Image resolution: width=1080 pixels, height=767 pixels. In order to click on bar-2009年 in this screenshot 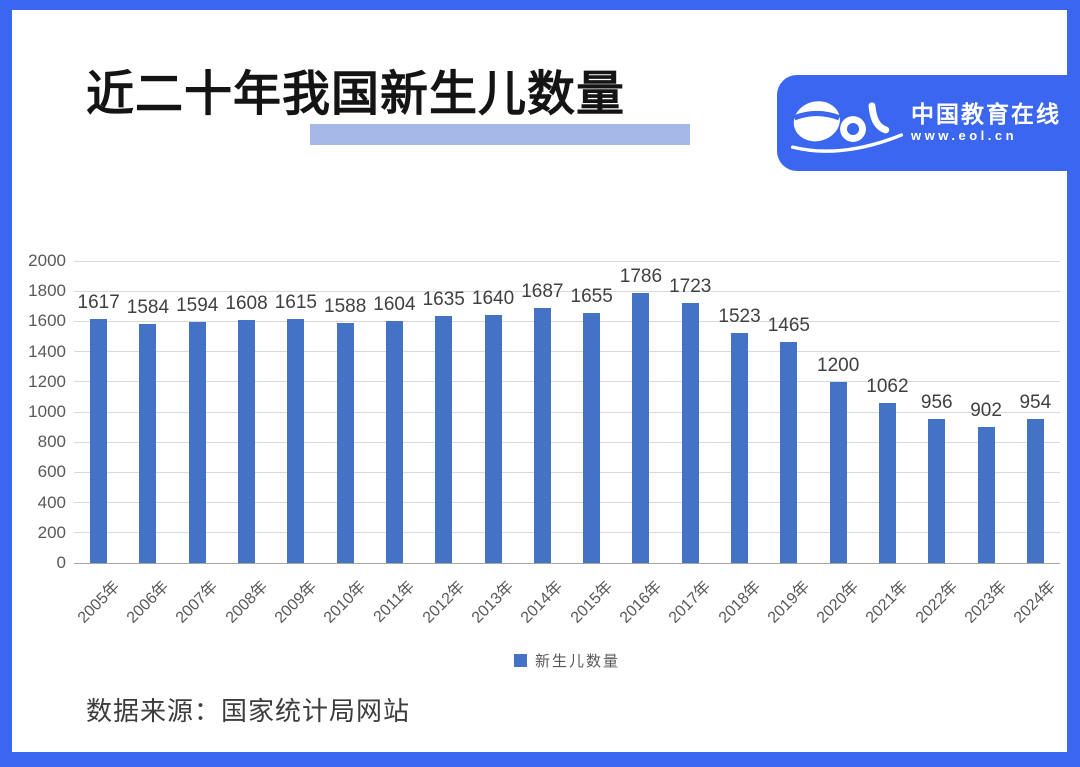, I will do `click(296, 441)`.